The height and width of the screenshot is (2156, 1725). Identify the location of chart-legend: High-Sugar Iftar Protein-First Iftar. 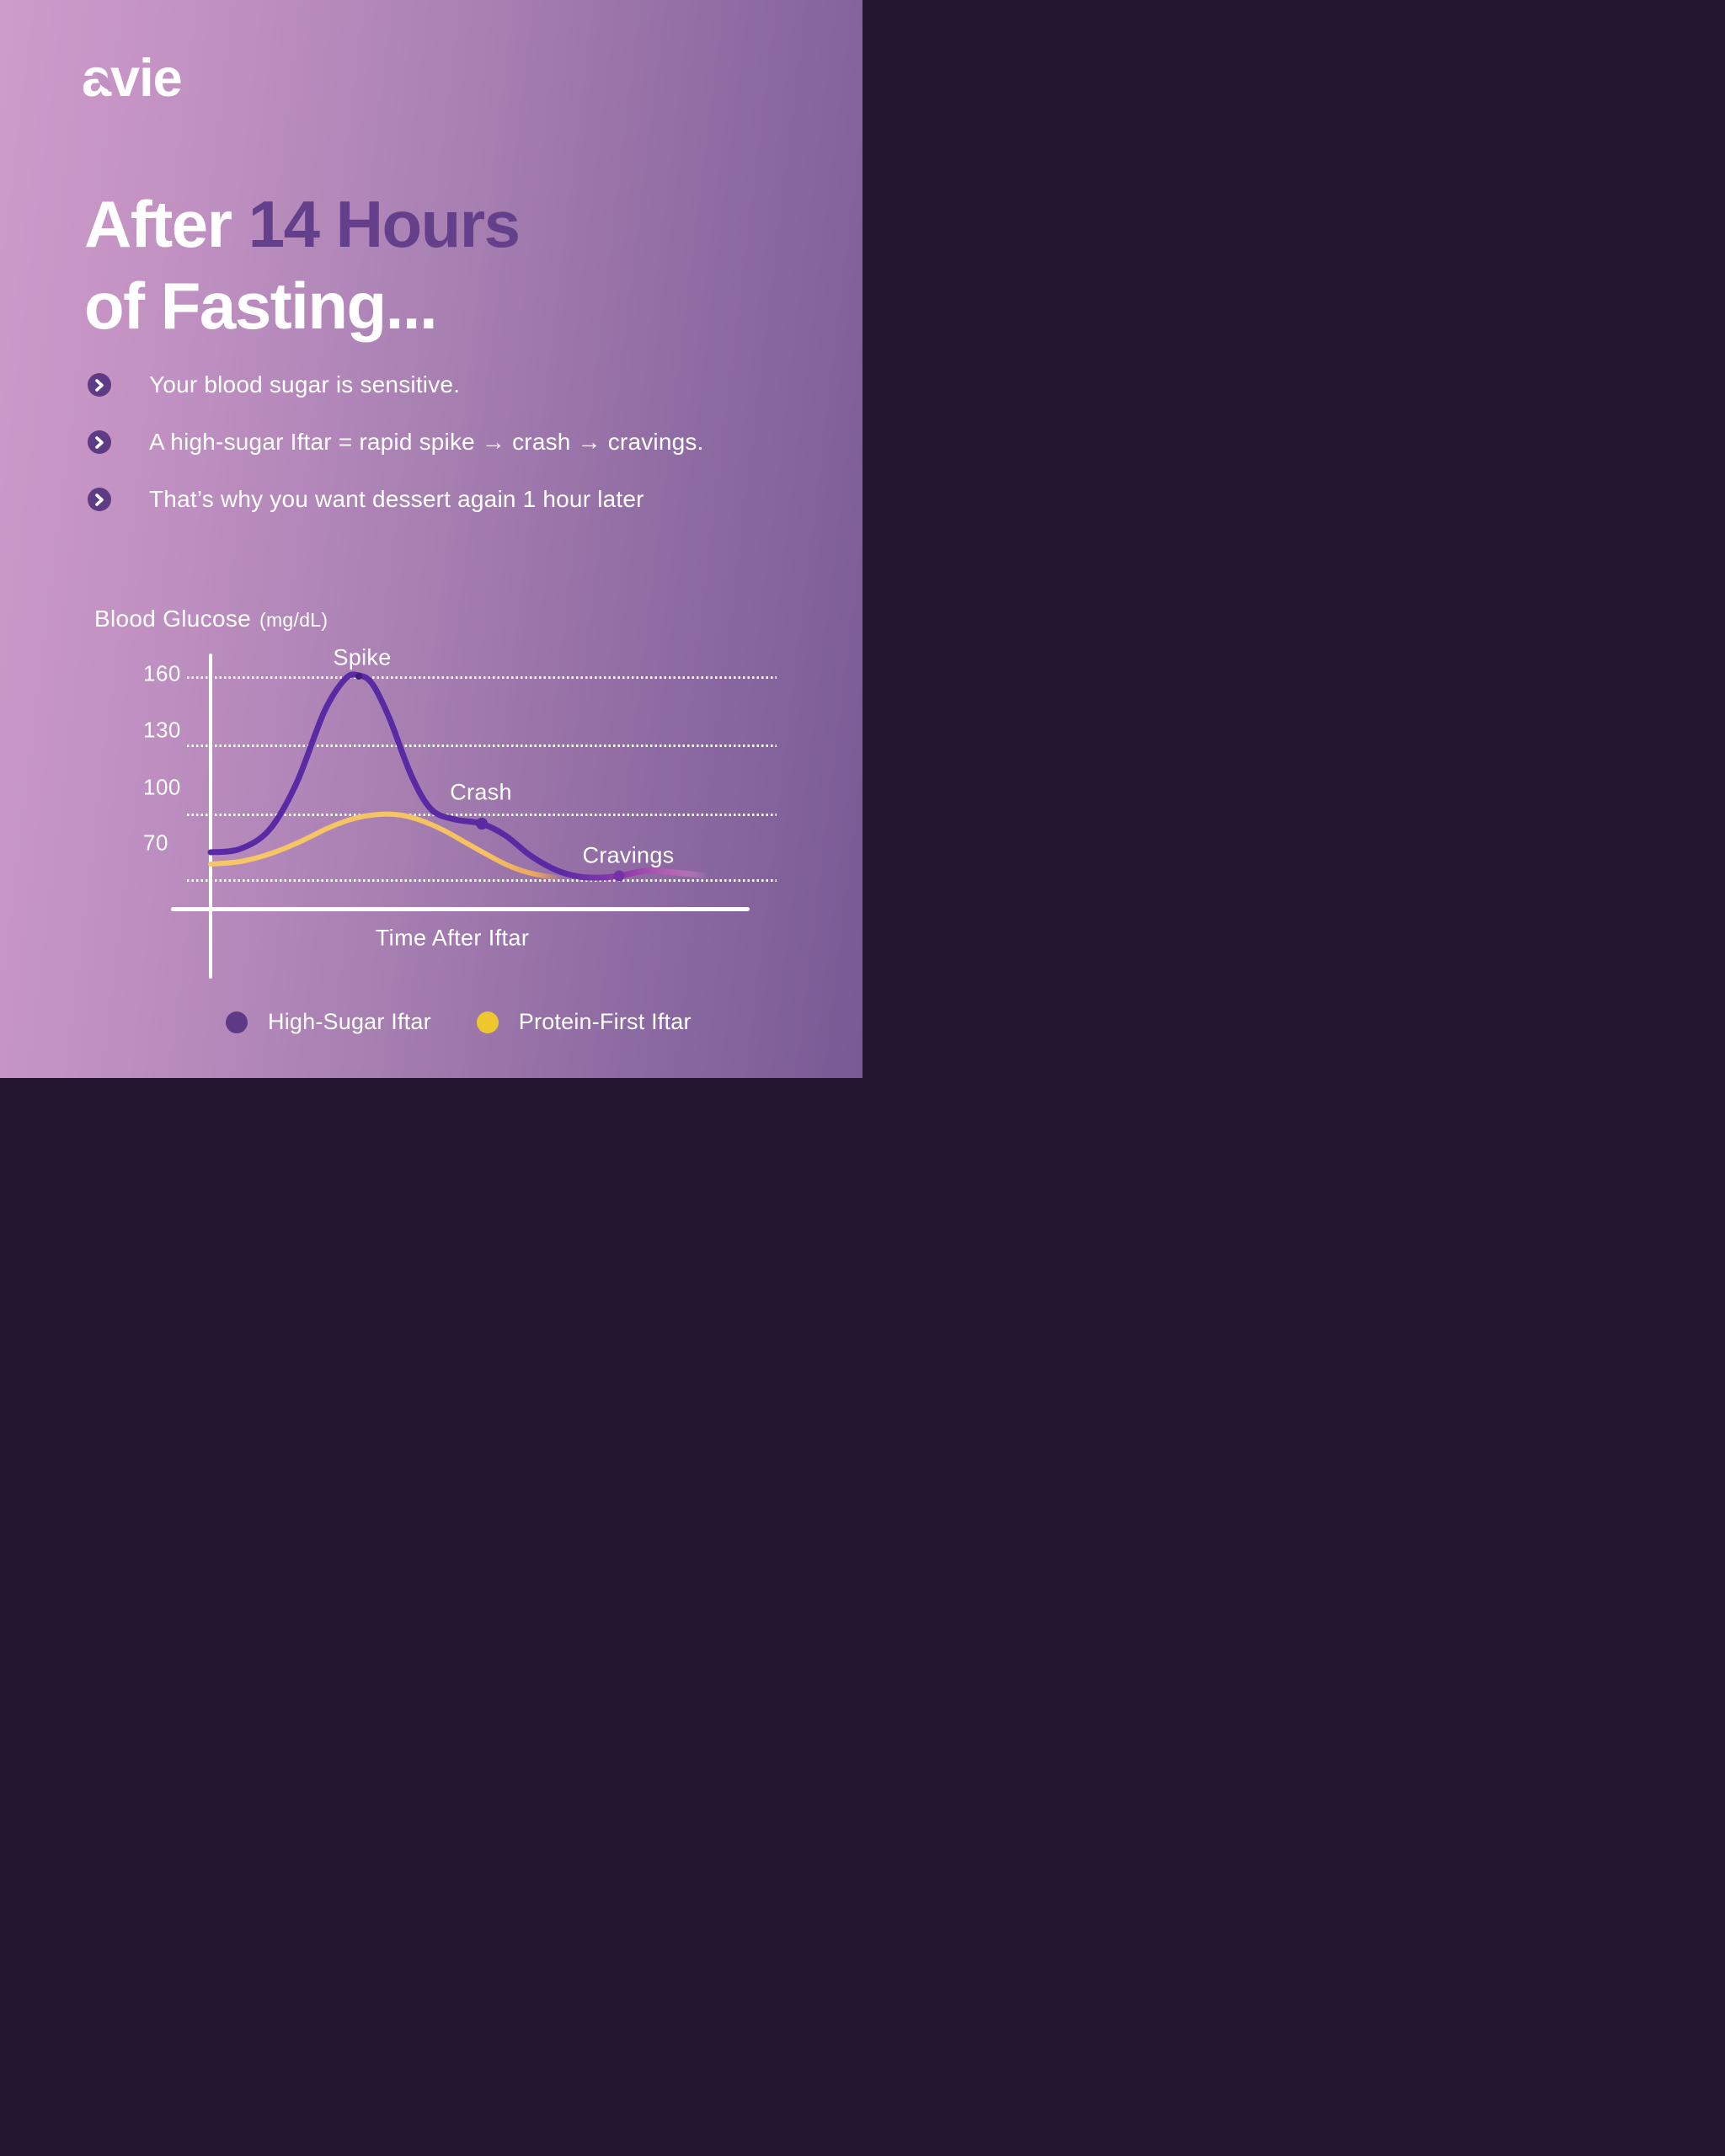
(481, 1022).